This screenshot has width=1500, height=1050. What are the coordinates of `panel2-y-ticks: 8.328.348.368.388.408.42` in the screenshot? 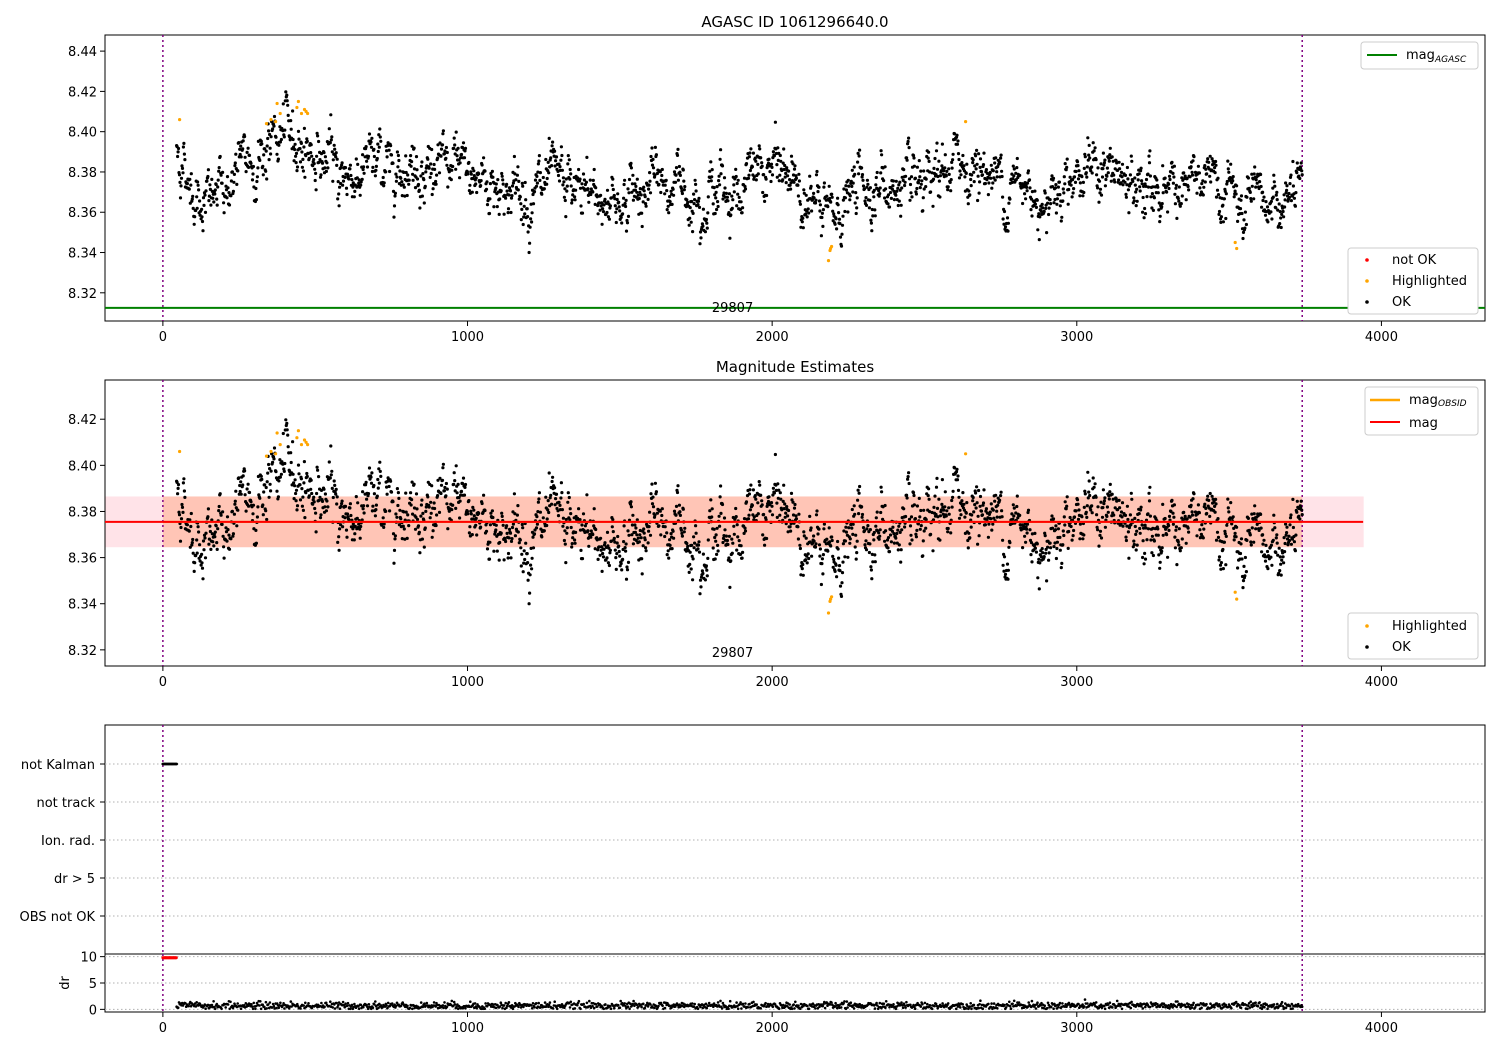 It's located at (86, 536).